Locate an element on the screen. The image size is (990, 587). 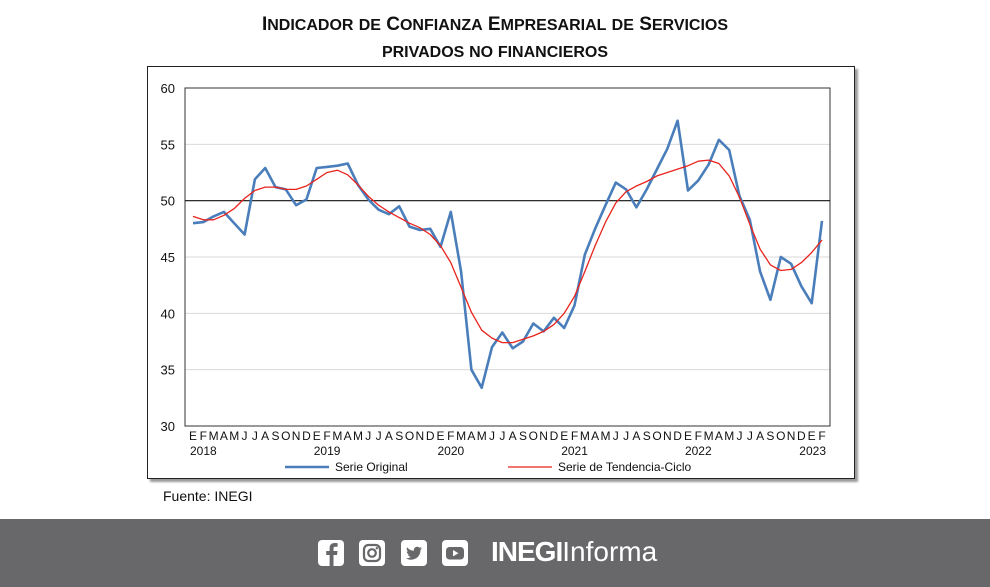
x-year-label: 2019 is located at coordinates (327, 451).